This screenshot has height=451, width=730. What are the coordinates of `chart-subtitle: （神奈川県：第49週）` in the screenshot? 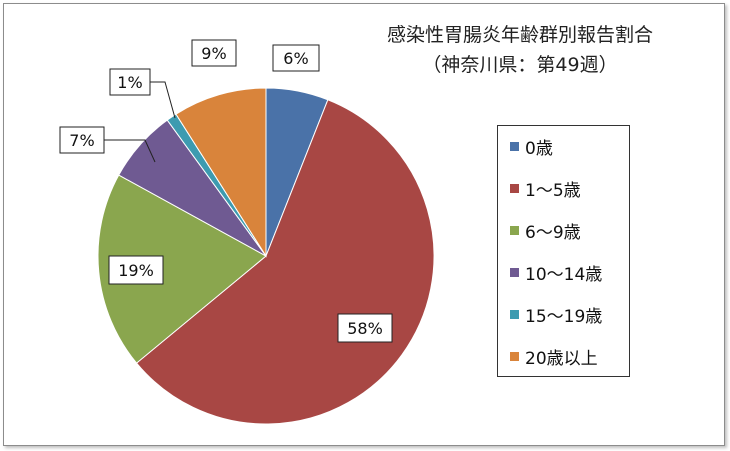 It's located at (520, 65).